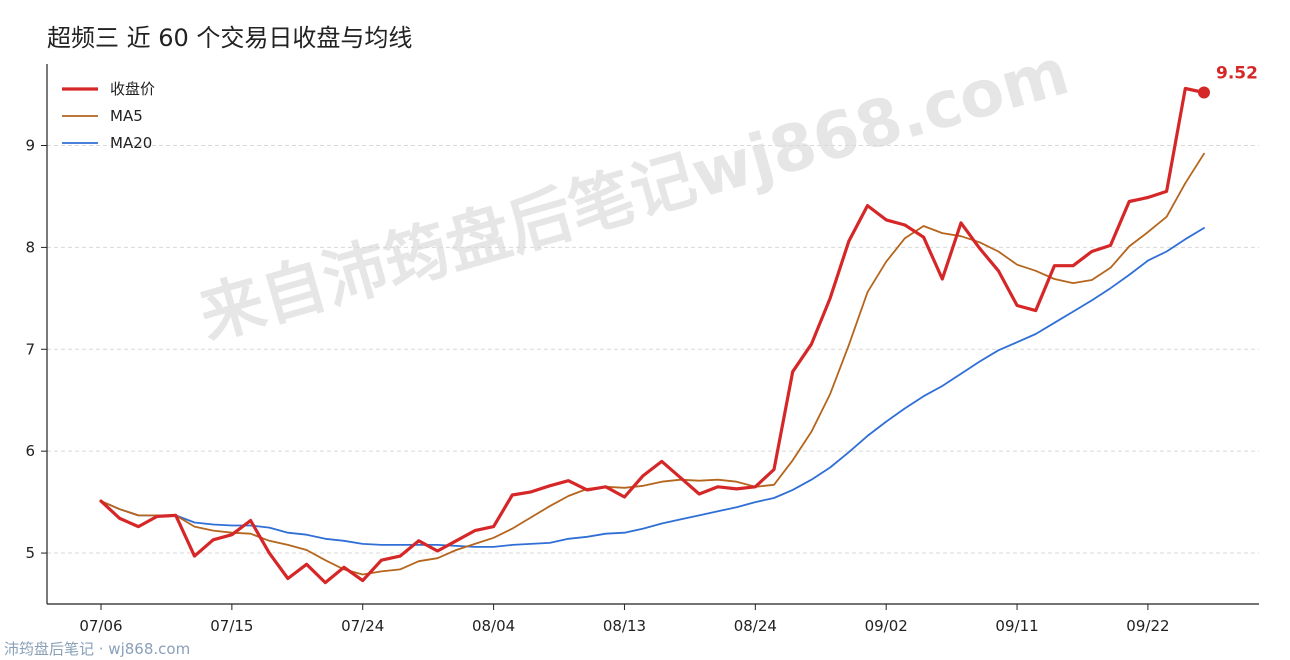 The image size is (1290, 660). I want to click on legend-label-close: 收盘价, so click(132, 89).